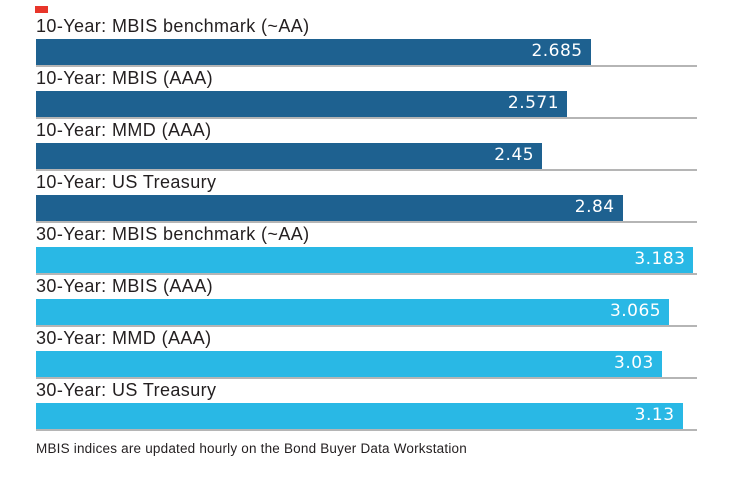 The height and width of the screenshot is (482, 740). I want to click on bar-category-label: 30-Year: US Treasury, so click(126, 390).